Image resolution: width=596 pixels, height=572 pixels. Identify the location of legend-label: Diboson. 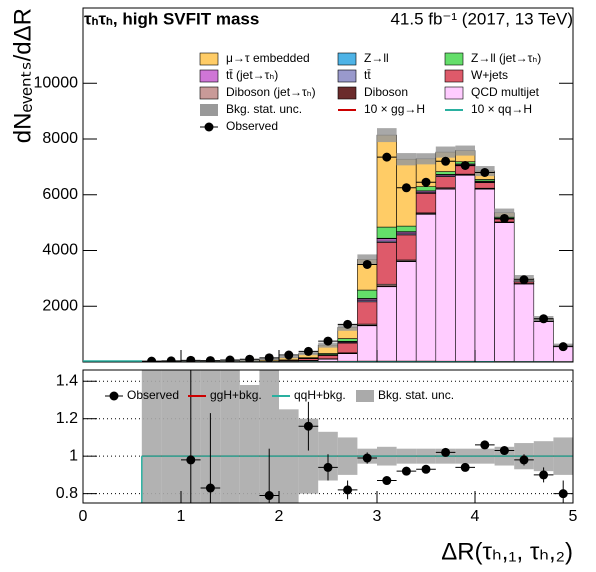
(386, 92).